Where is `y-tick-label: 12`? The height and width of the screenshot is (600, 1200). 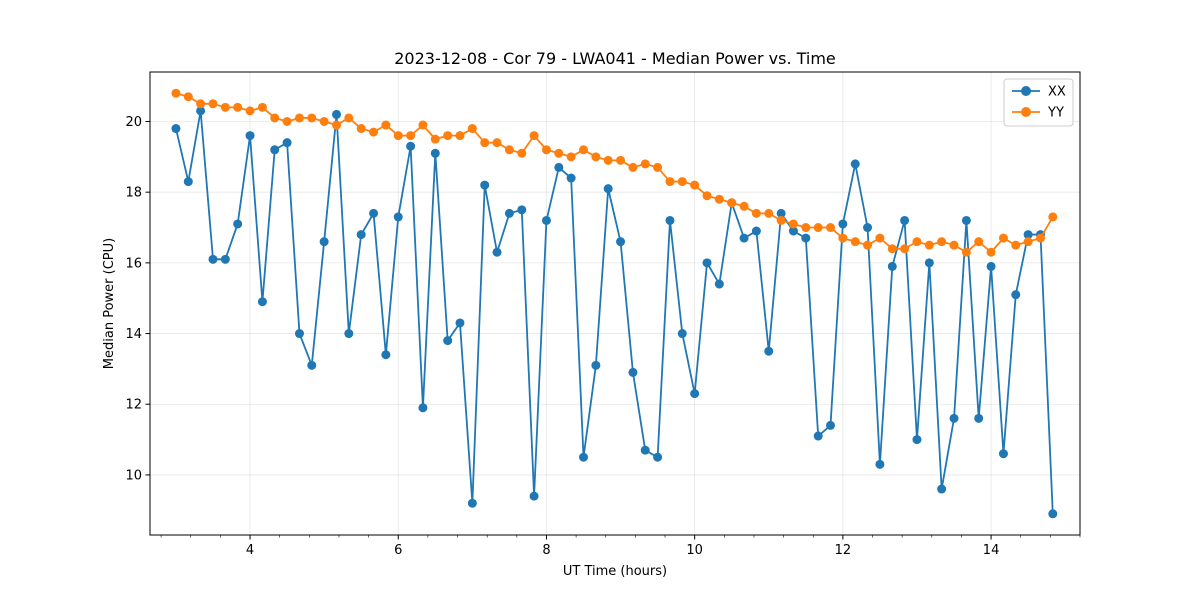 y-tick-label: 12 is located at coordinates (133, 405).